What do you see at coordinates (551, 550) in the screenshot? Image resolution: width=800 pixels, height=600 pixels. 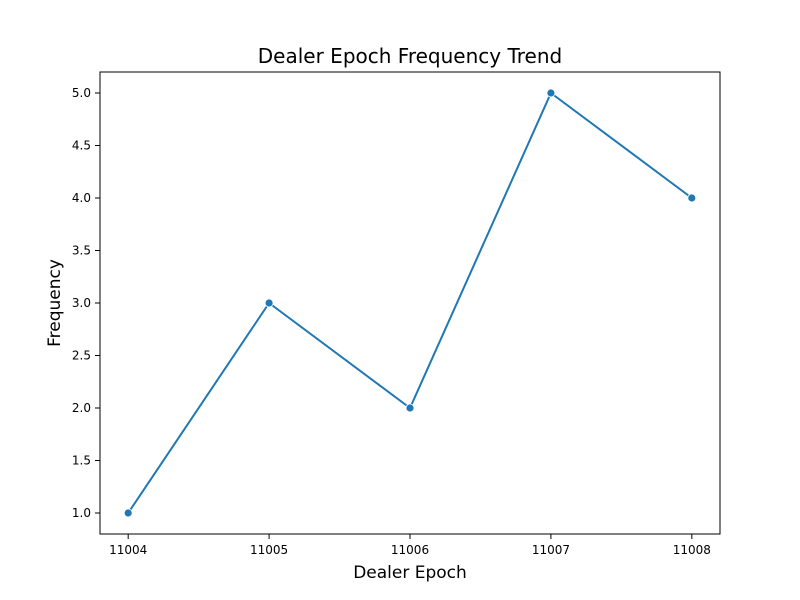 I see `x-tick-label: 11007` at bounding box center [551, 550].